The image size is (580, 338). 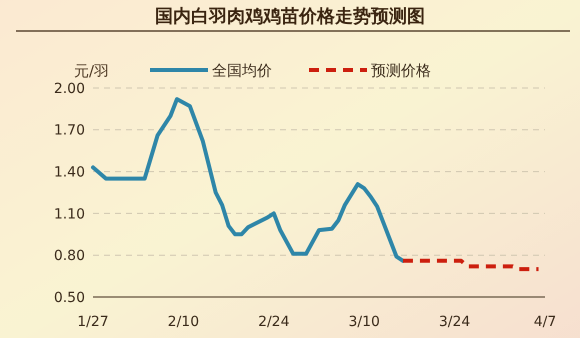 I want to click on x-tick-label: 4/7, so click(x=545, y=322).